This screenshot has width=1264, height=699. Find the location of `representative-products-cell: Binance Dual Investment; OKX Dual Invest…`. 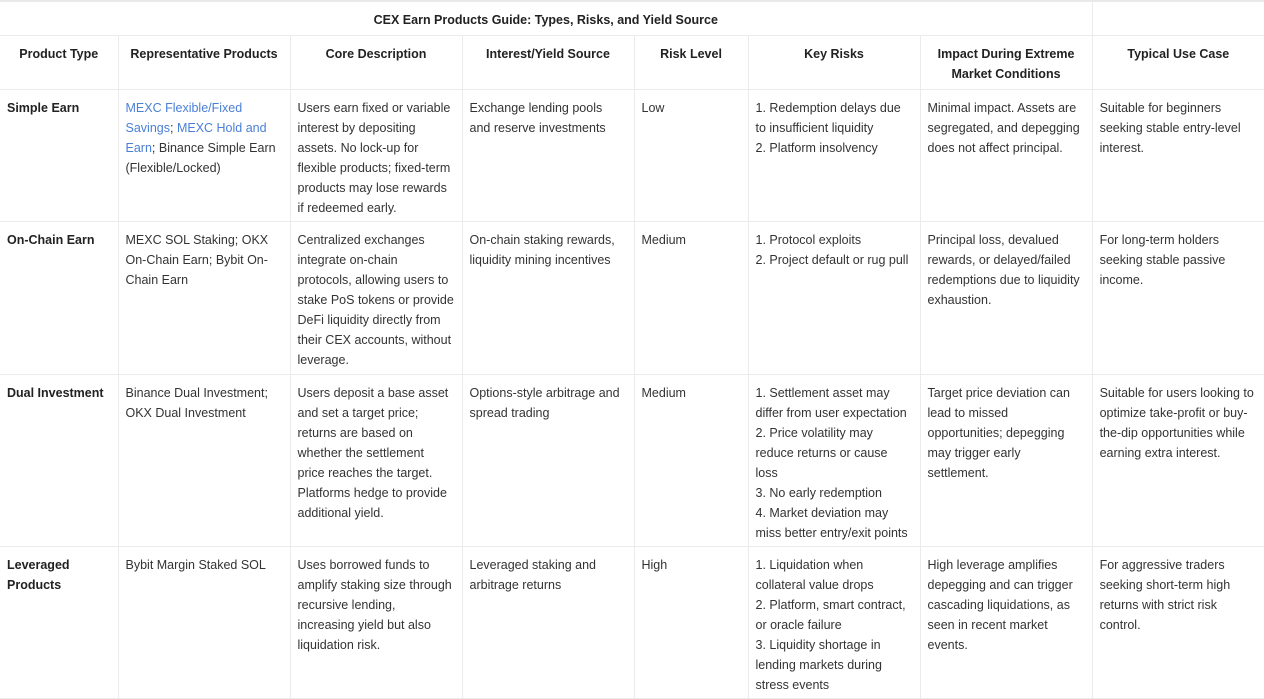

representative-products-cell: Binance Dual Investment; OKX Dual Invest… is located at coordinates (204, 460).